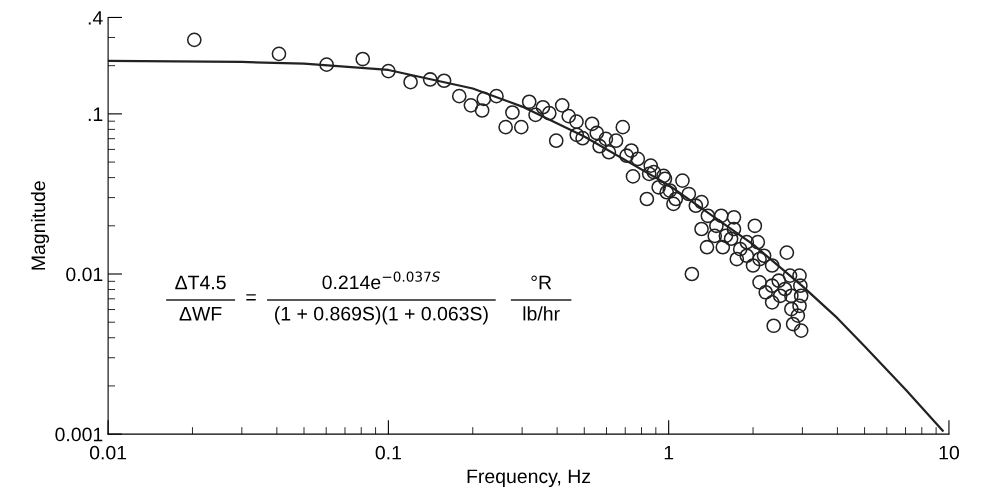  Describe the element at coordinates (381, 315) in the screenshot. I see `annotation: (1 + 0.869S)(1 + 0.063S)` at that location.